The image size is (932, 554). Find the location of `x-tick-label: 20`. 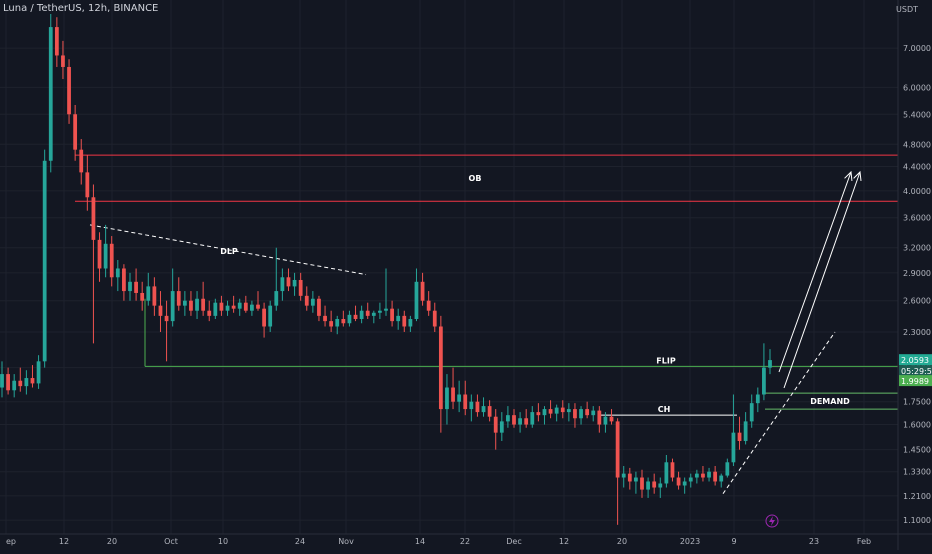

x-tick-label: 20 is located at coordinates (112, 541).